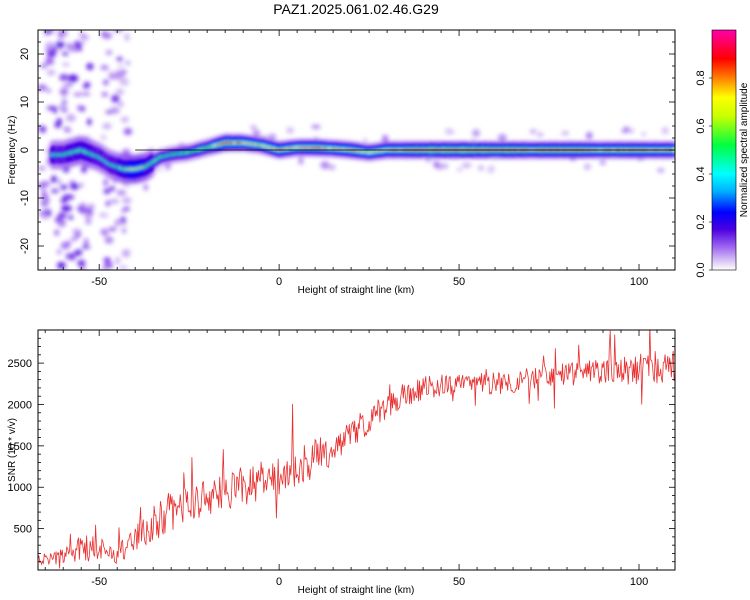  I want to click on snr-x-tick-label: 0, so click(279, 582).